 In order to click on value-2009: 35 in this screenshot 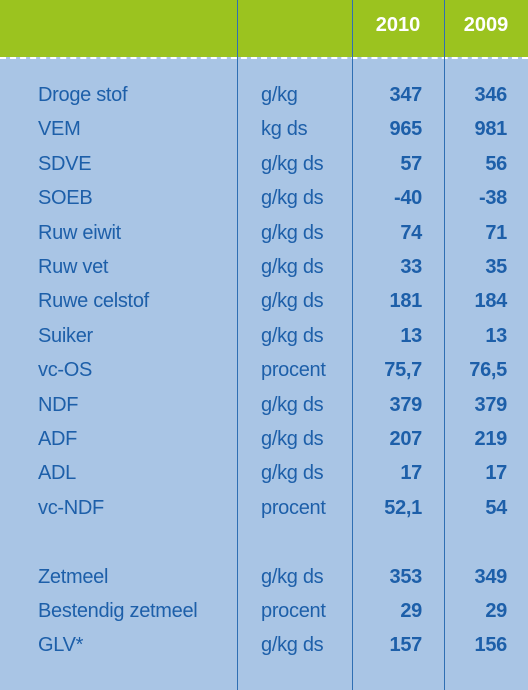, I will do `click(496, 267)`.